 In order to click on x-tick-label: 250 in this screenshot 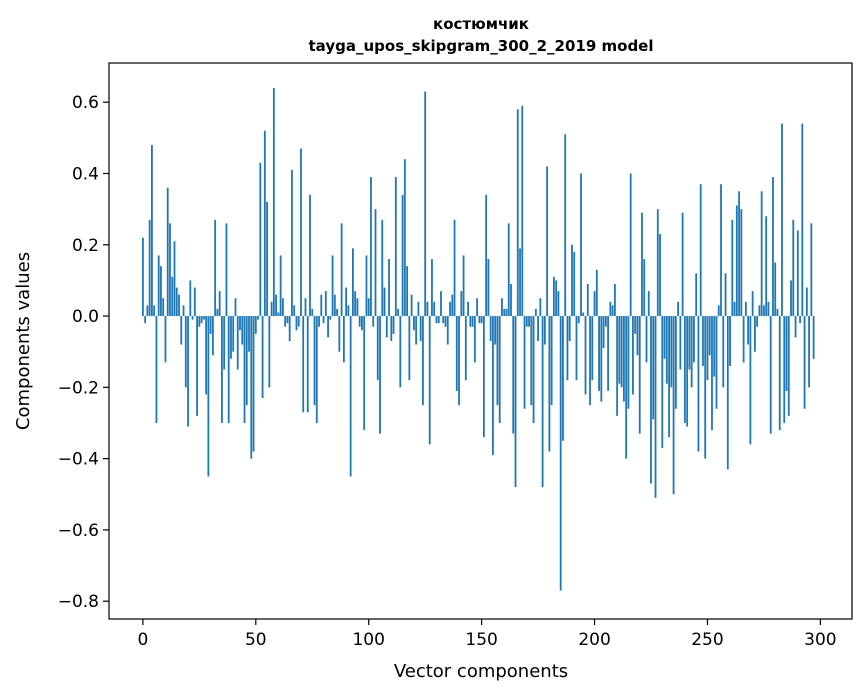, I will do `click(707, 640)`.